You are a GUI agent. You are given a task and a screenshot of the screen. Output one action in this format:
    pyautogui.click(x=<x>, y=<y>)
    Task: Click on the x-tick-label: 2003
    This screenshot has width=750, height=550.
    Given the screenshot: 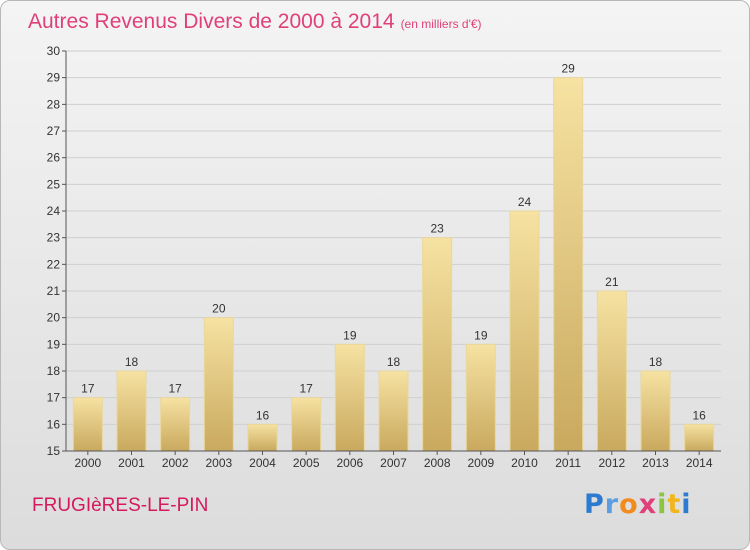 What is the action you would take?
    pyautogui.click(x=218, y=463)
    